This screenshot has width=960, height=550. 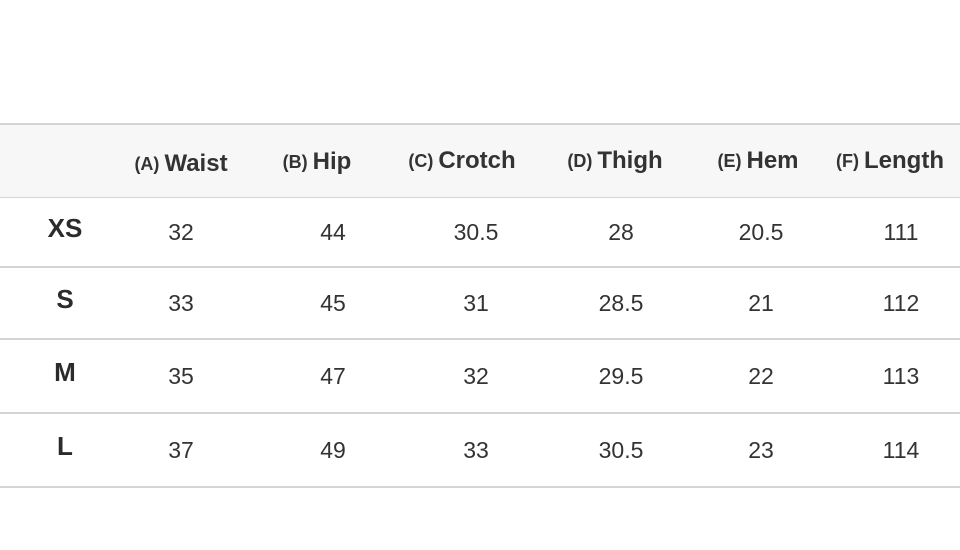 I want to click on column-header-thigh: (D) Thigh, so click(x=614, y=161).